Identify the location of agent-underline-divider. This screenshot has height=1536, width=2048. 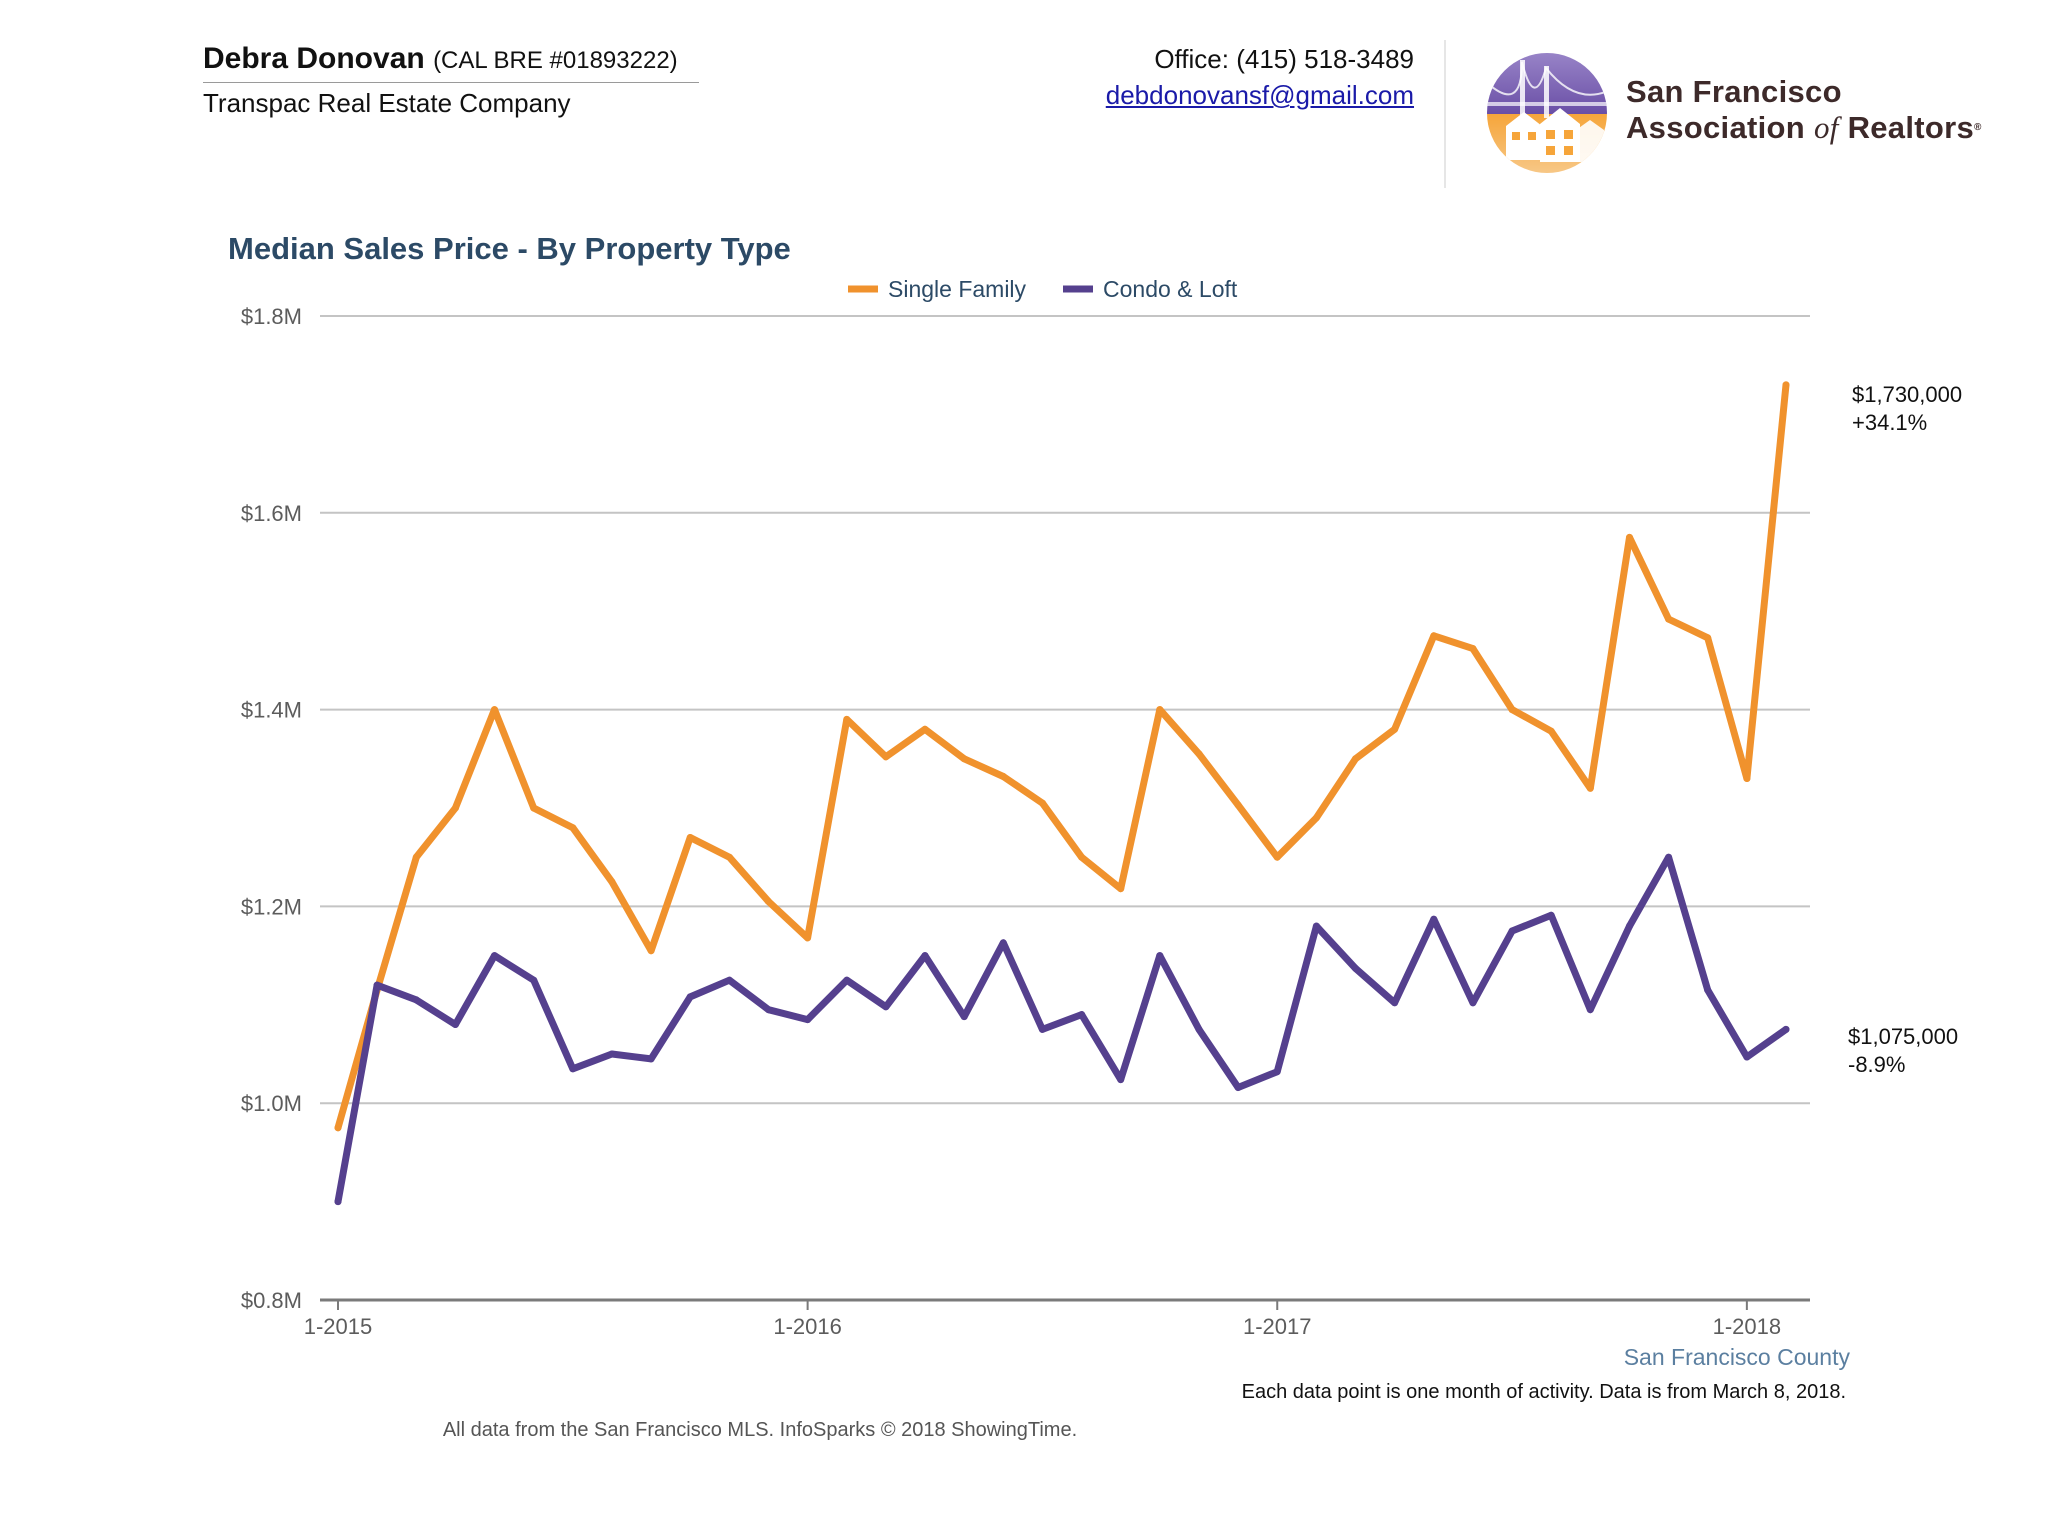
(451, 82).